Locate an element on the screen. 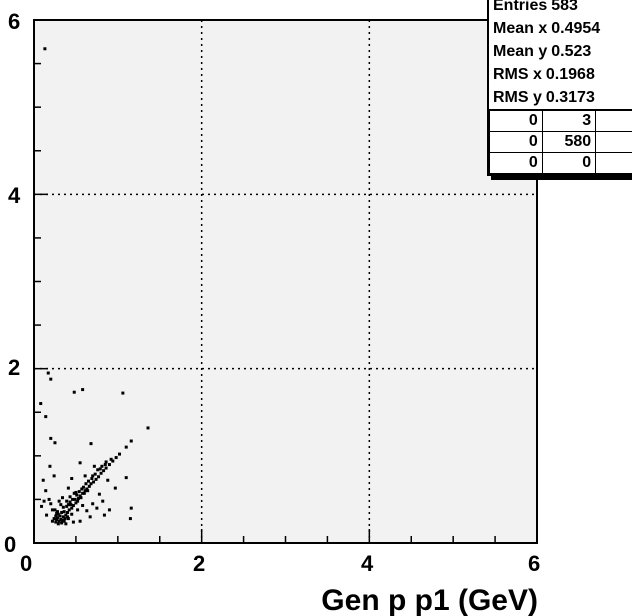 Image resolution: width=632 pixels, height=616 pixels. stats-label: Mean x is located at coordinates (520, 28).